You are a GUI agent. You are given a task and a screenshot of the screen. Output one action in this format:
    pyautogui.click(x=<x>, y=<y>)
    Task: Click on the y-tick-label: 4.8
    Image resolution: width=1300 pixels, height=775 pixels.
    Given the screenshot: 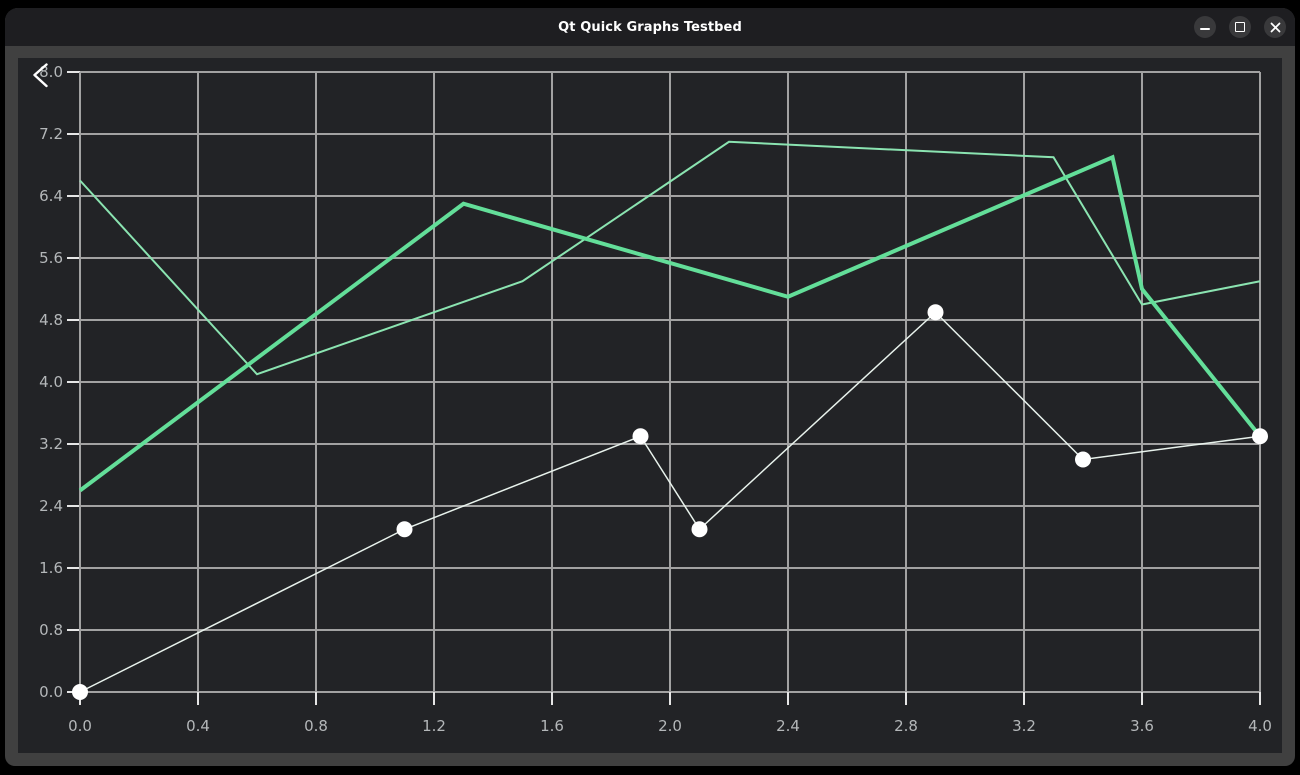 What is the action you would take?
    pyautogui.click(x=51, y=320)
    